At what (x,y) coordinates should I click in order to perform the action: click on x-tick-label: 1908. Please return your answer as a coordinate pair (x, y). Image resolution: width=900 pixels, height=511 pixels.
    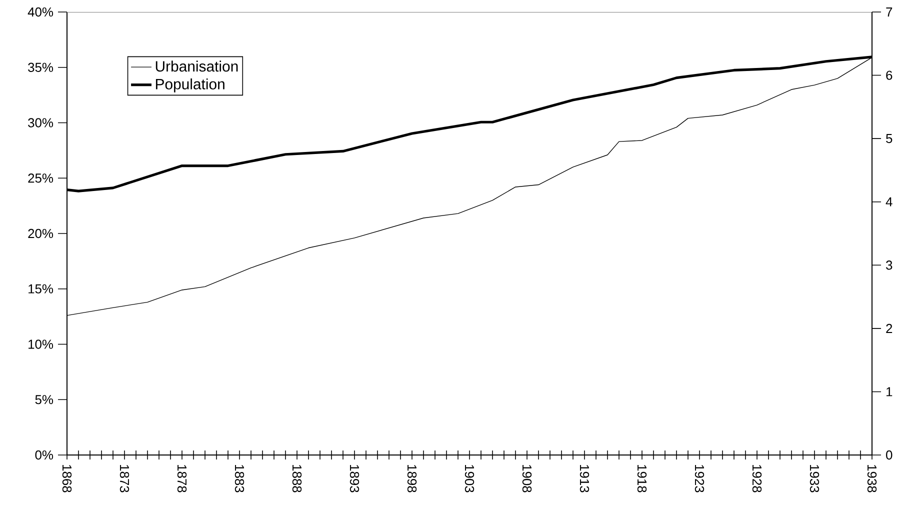
    Looking at the image, I should click on (527, 478).